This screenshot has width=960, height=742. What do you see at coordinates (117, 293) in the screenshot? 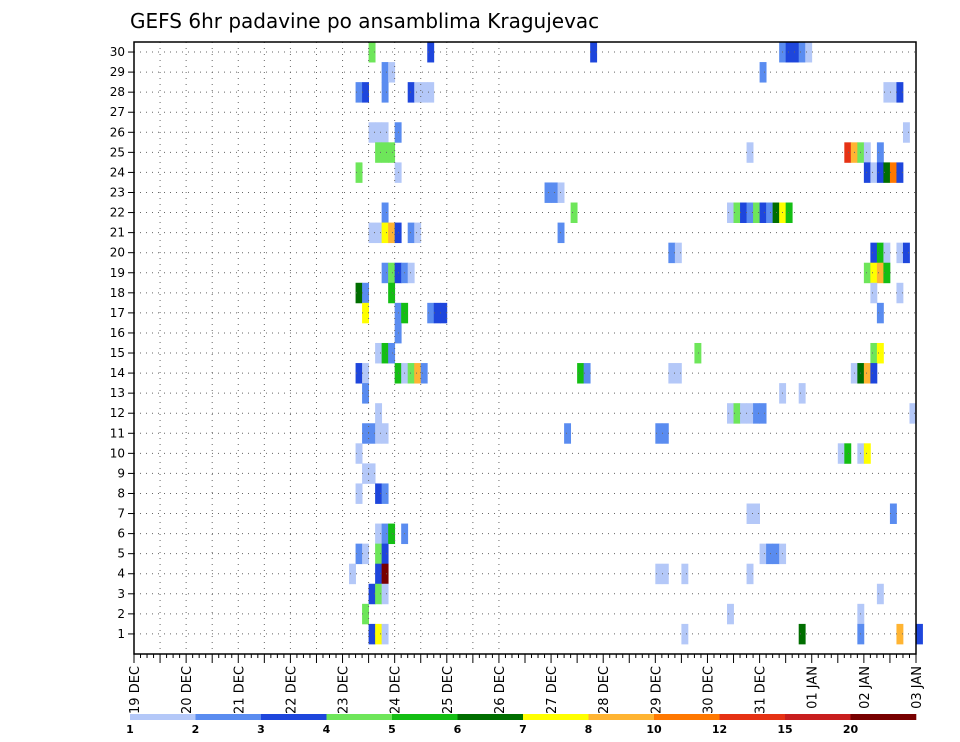
I see `y-tick-label: 18` at bounding box center [117, 293].